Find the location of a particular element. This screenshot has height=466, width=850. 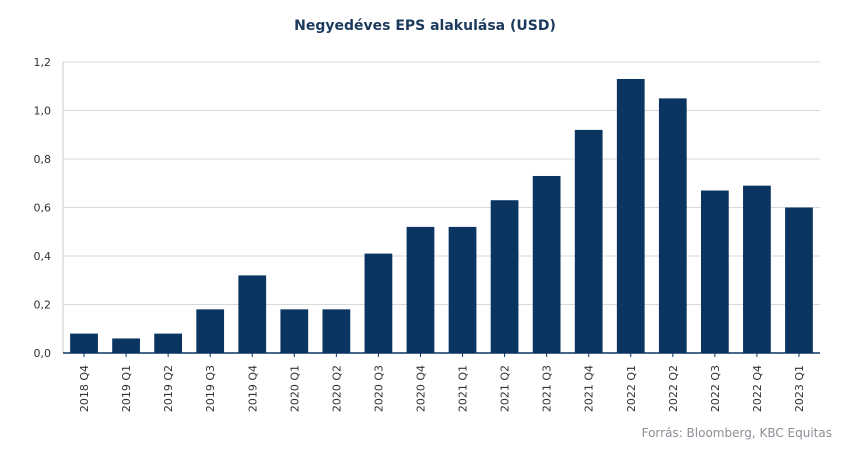

x-tick-label: 2021 Q3 is located at coordinates (547, 388).